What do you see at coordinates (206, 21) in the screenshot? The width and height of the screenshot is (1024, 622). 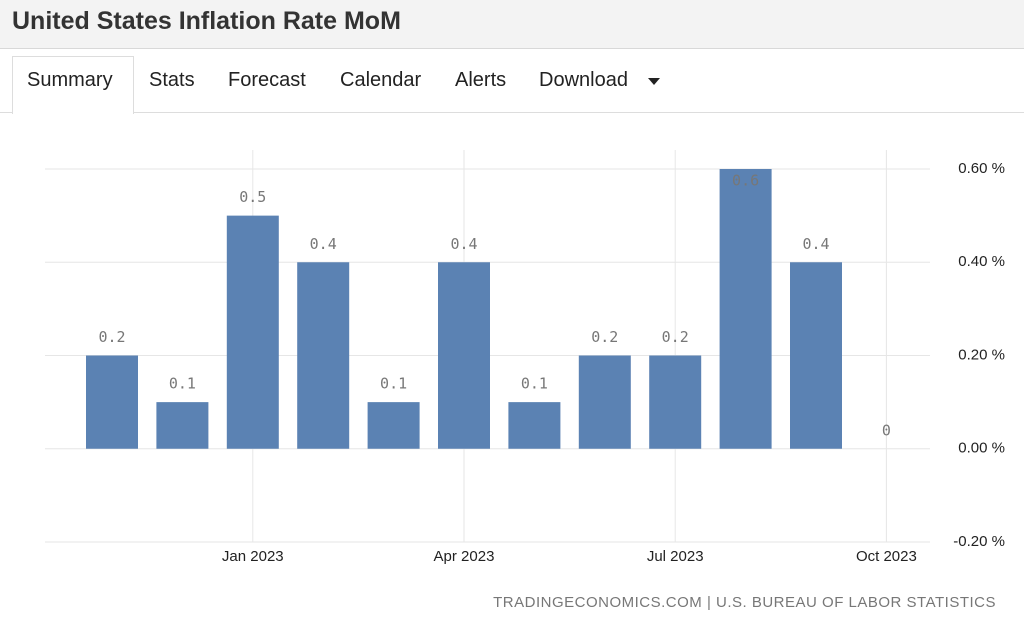 I see `page-title: United States Inflation Rate MoM` at bounding box center [206, 21].